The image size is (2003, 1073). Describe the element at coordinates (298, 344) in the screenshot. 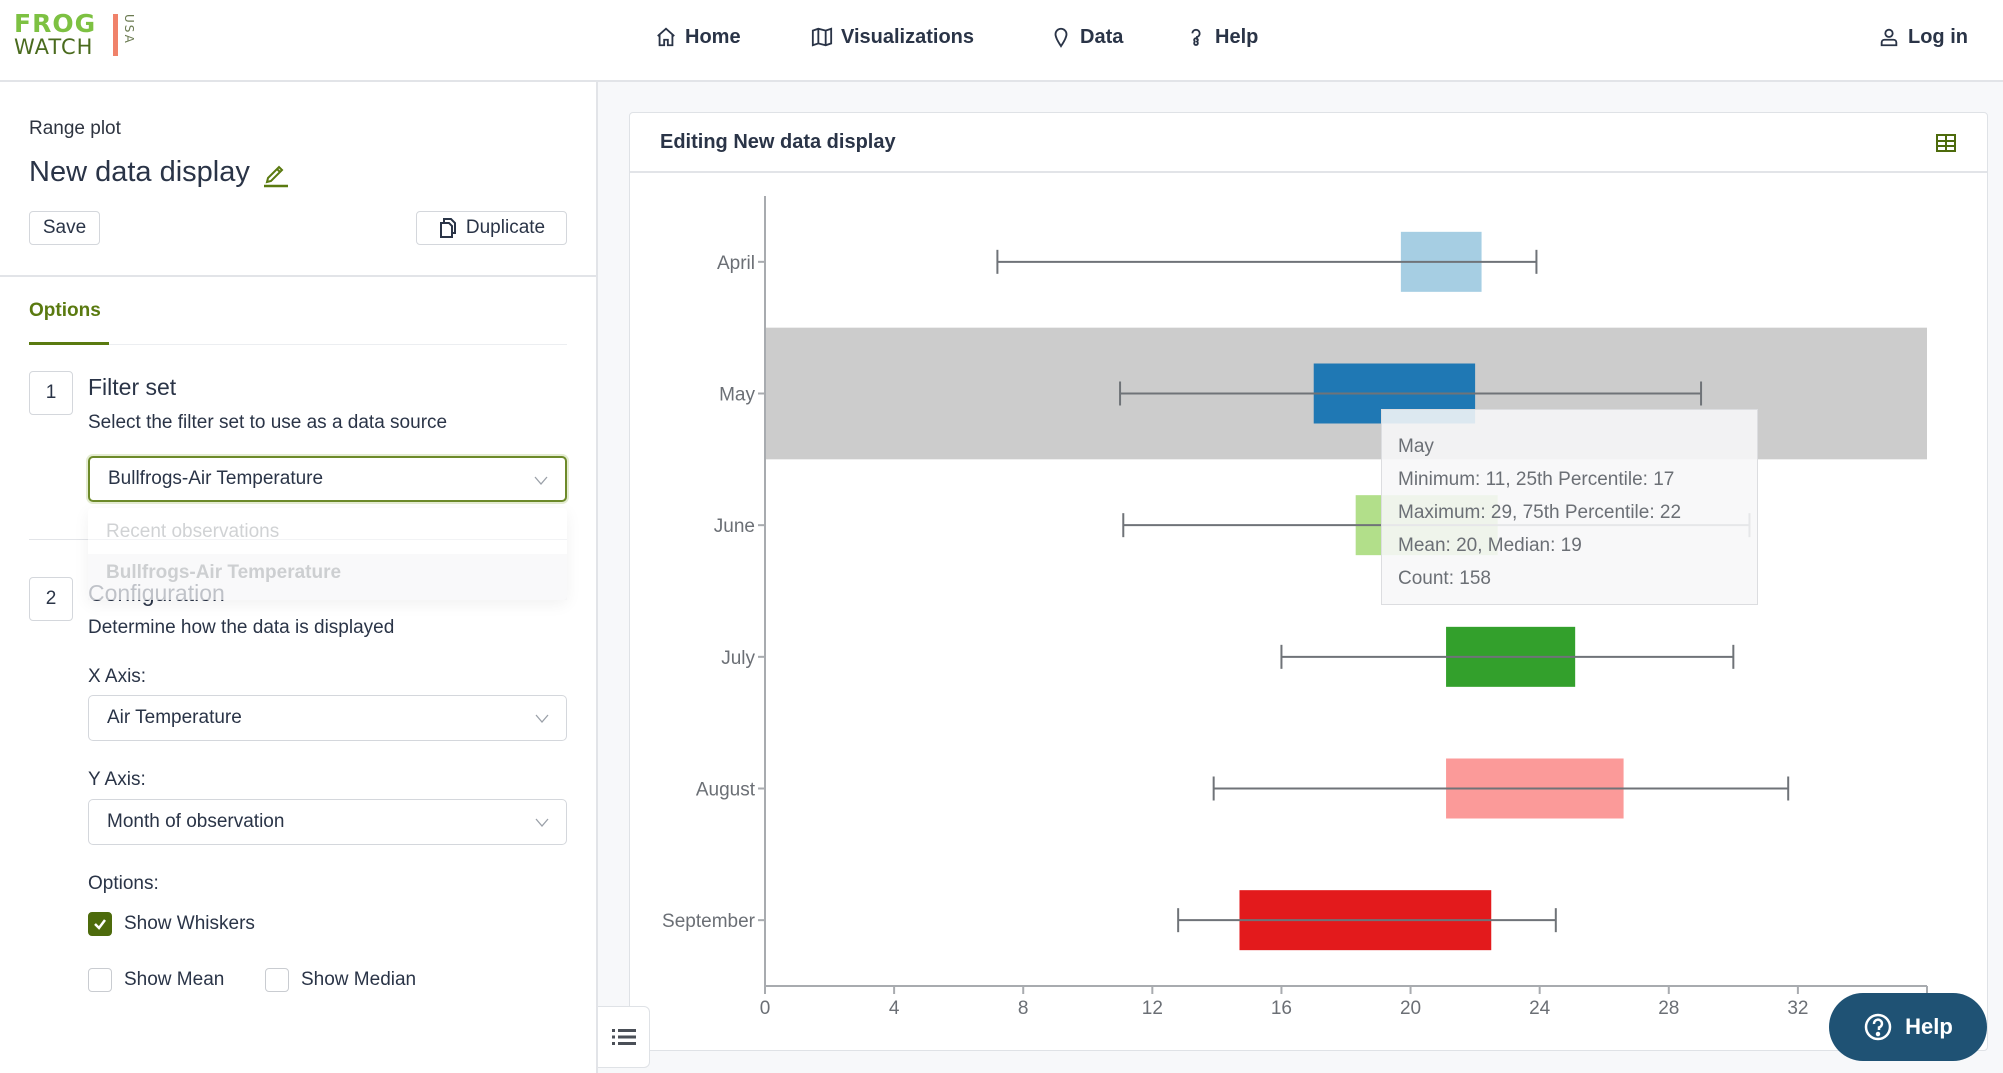

I see `tab-bar-line` at that location.